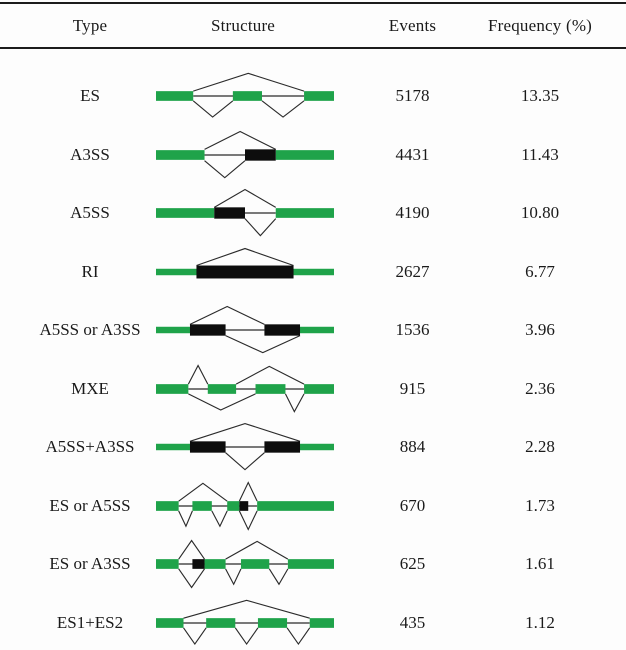 The image size is (626, 650). Describe the element at coordinates (90, 271) in the screenshot. I see `type-label: RI` at that location.